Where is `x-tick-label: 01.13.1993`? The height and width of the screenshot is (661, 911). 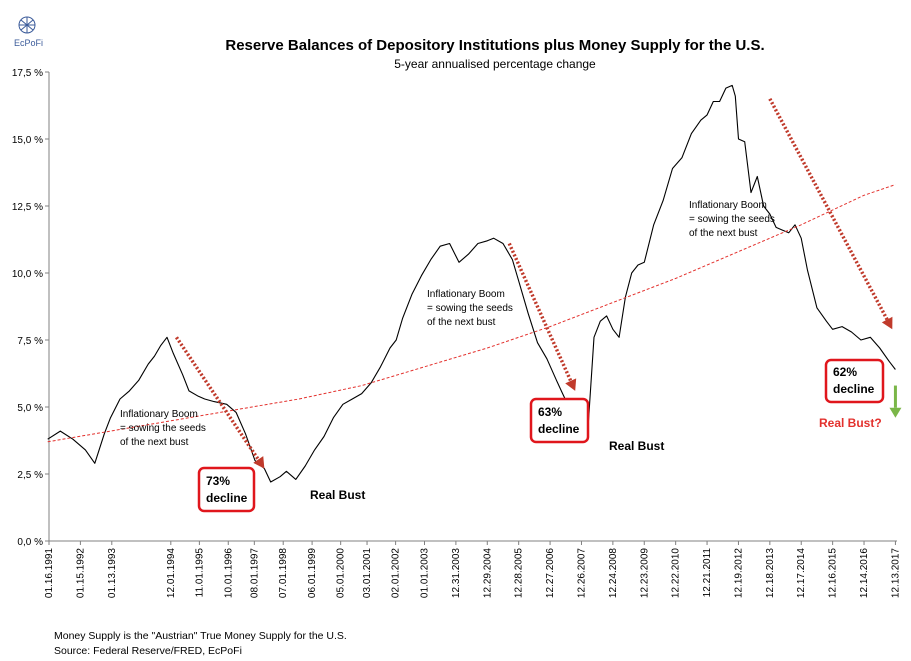 x-tick-label: 01.13.1993 is located at coordinates (112, 573).